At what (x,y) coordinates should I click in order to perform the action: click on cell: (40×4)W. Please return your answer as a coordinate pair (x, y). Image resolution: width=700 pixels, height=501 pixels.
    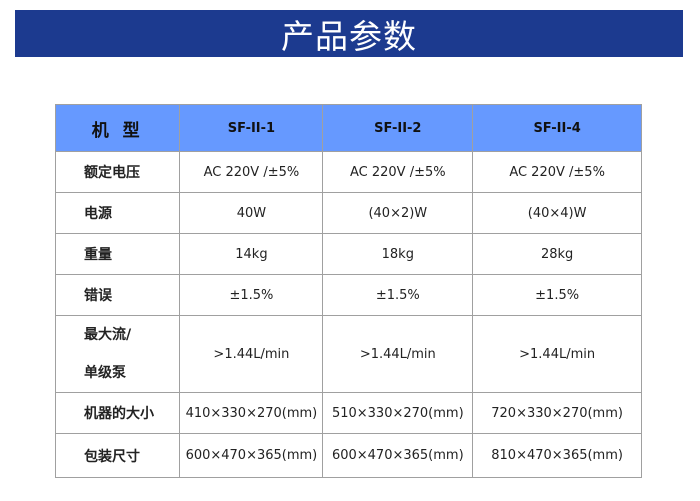
    Looking at the image, I should click on (557, 213).